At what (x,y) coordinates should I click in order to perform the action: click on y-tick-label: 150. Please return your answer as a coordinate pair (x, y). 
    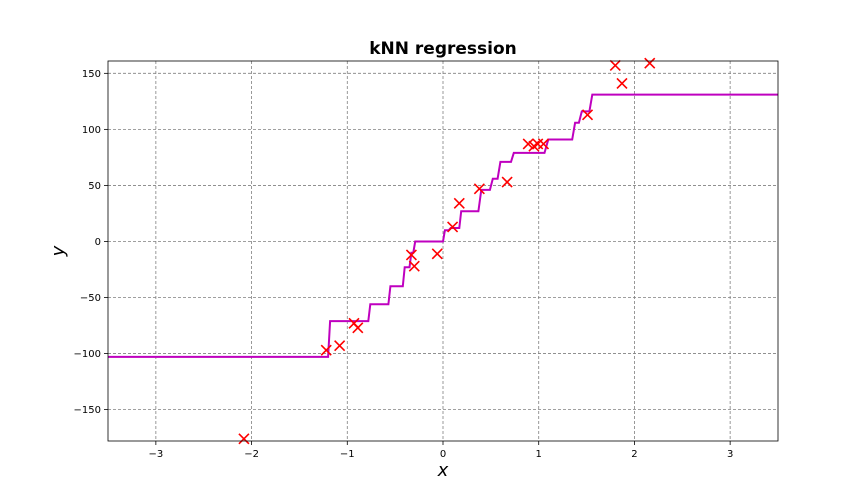
    Looking at the image, I should click on (91, 74).